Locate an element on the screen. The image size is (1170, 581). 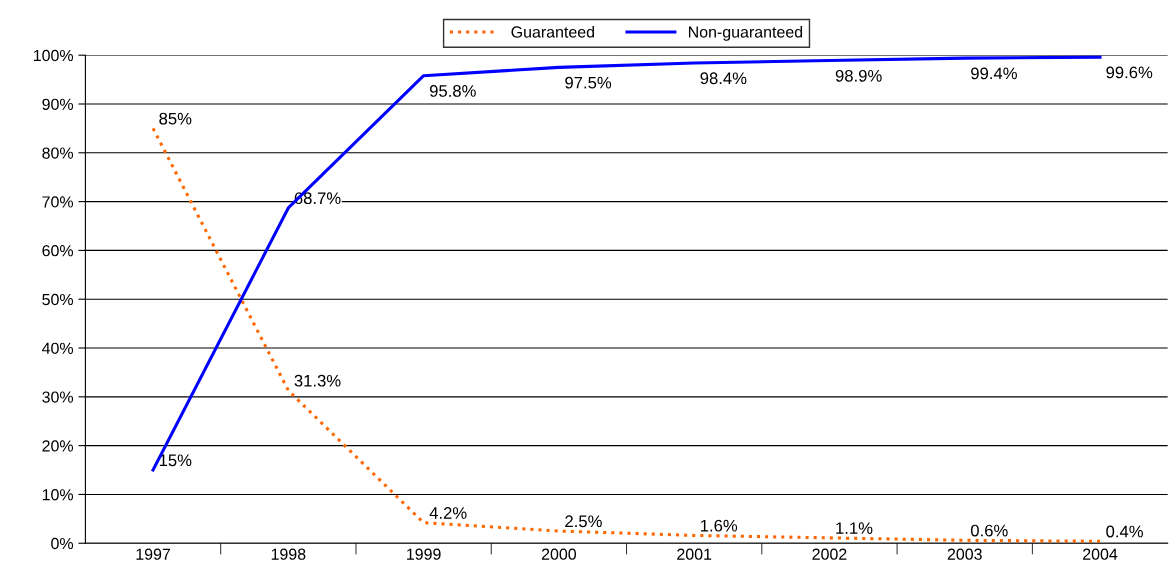
data-label: 95.8% is located at coordinates (452, 91).